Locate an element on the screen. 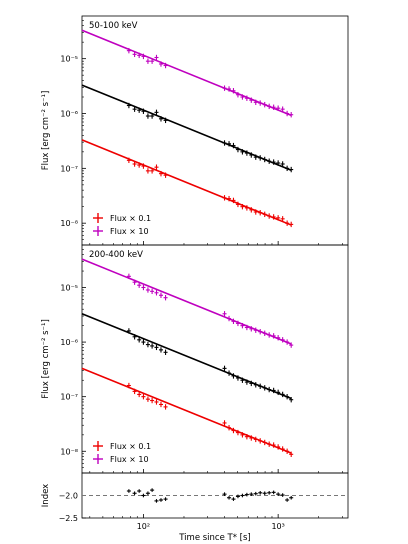  y-tick-label: −2.0 is located at coordinates (68, 496).